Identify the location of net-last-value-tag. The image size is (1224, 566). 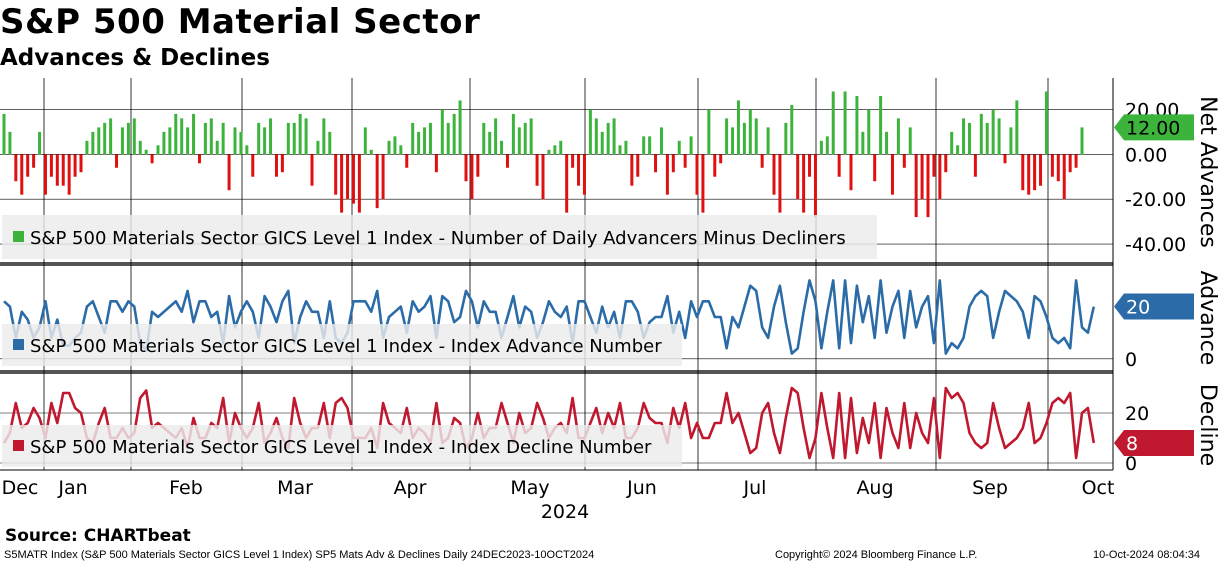
(1154, 127).